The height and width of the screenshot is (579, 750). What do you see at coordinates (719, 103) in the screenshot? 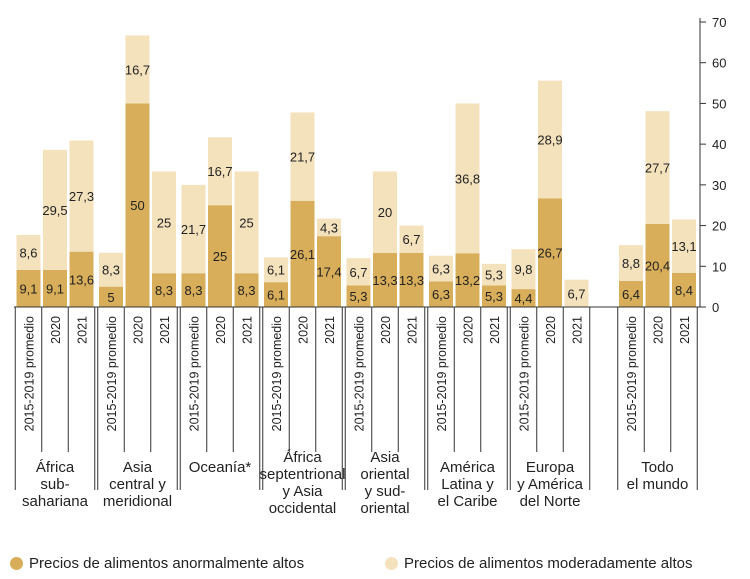
I see `y-tick-label: 50` at bounding box center [719, 103].